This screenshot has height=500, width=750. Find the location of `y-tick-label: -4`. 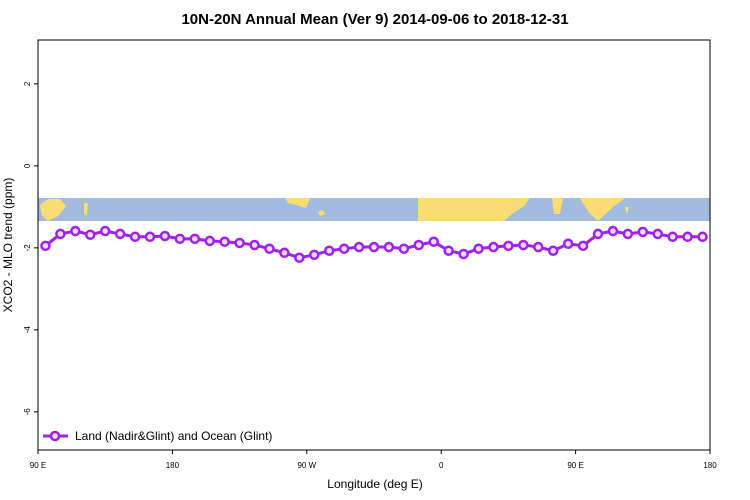

y-tick-label: -4 is located at coordinates (27, 330).